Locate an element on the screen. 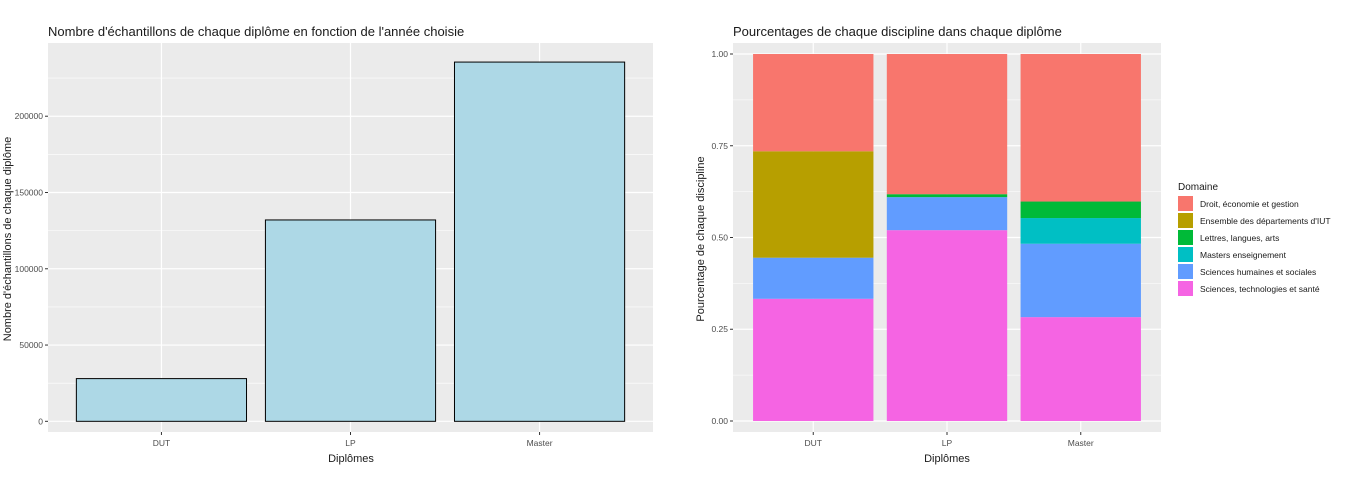 The height and width of the screenshot is (481, 1361). right-y-tick-label: 0.25 is located at coordinates (719, 329).